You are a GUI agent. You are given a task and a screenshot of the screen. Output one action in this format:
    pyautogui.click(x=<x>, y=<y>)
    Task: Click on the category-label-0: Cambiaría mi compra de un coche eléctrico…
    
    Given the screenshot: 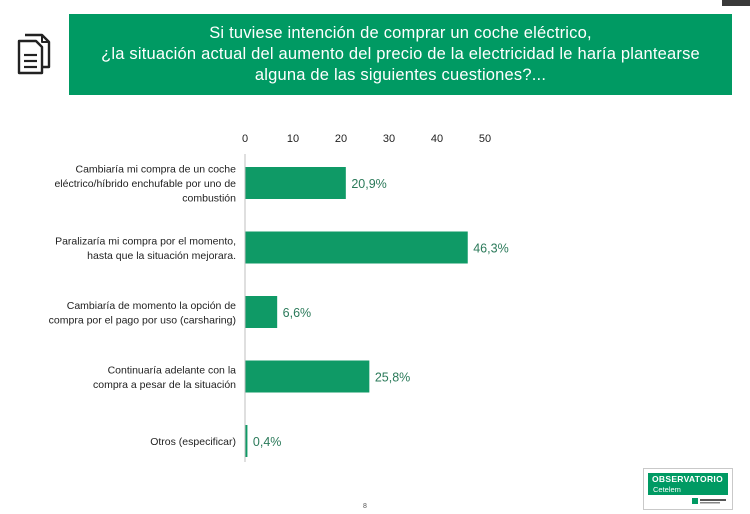 What is the action you would take?
    pyautogui.click(x=145, y=184)
    